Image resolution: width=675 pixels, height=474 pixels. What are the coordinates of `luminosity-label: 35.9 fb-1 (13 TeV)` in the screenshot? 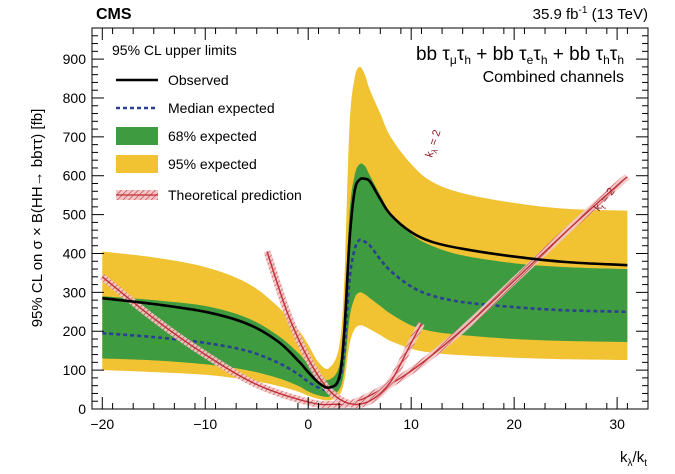 It's located at (590, 14).